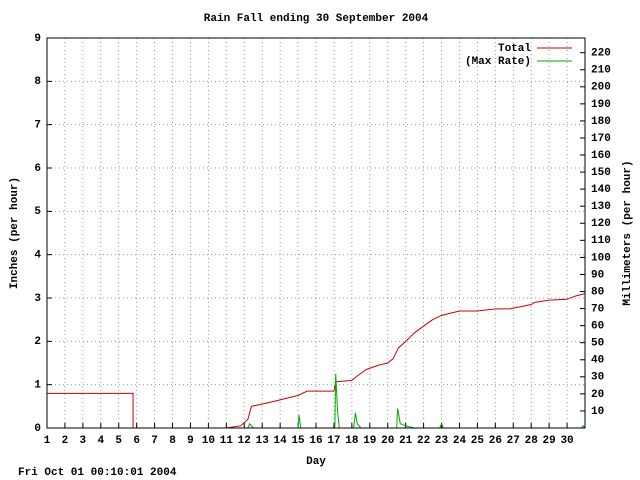  What do you see at coordinates (601, 207) in the screenshot?
I see `y2-tick-label: 130` at bounding box center [601, 207].